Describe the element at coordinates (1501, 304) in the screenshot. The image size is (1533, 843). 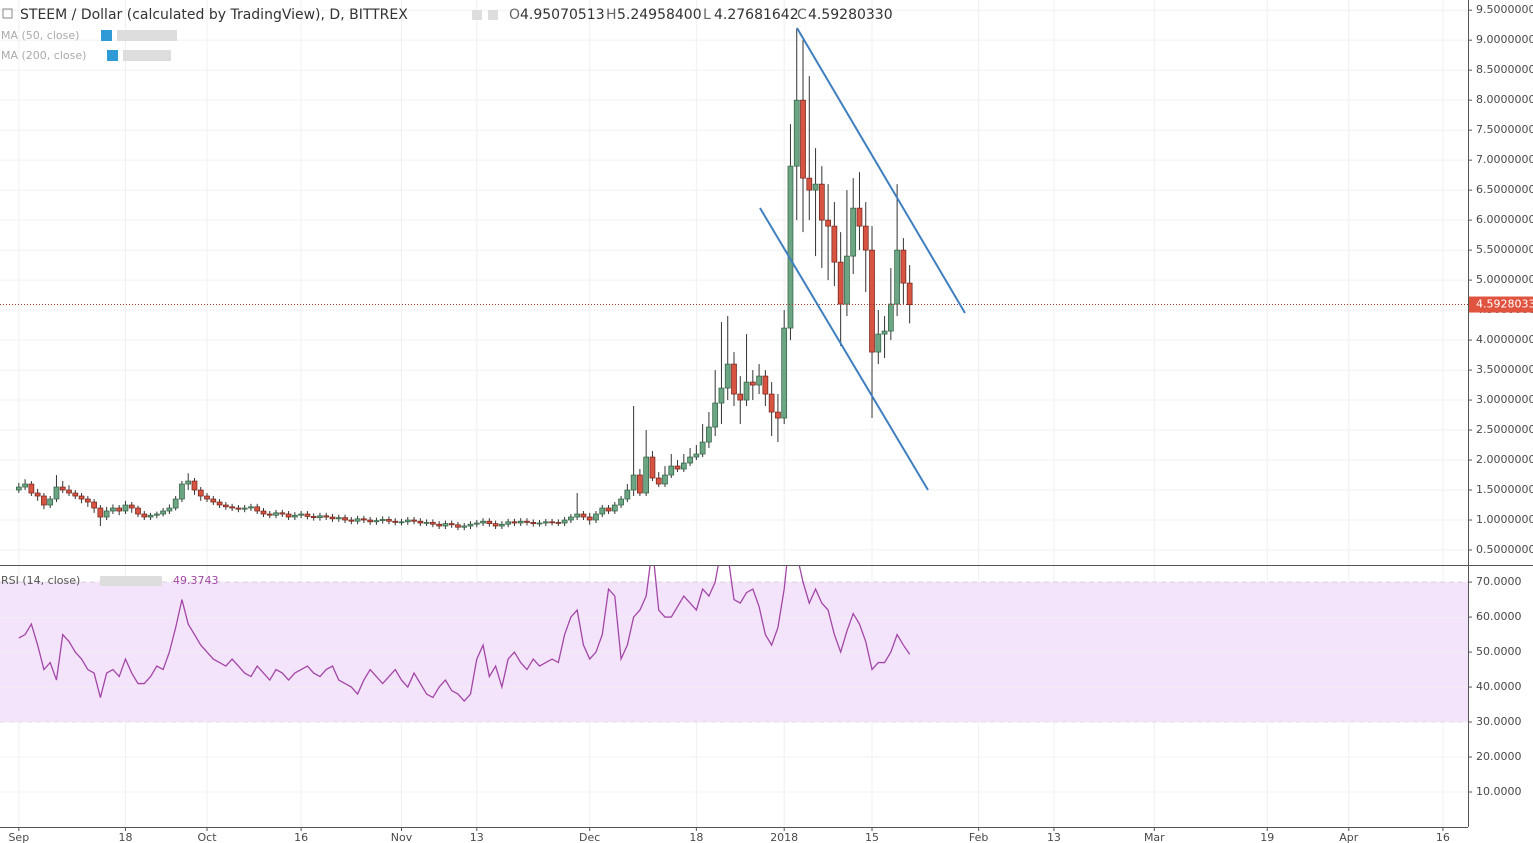
I see `last-price-box` at that location.